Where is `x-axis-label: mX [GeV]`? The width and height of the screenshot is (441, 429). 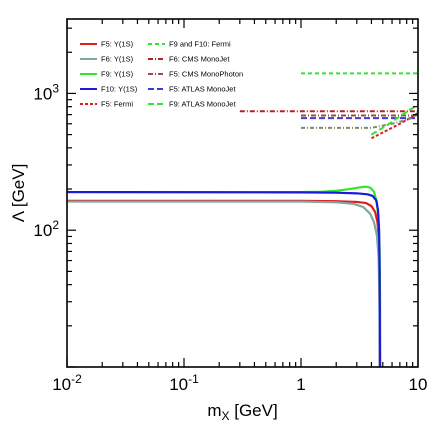
x-axis-label: mX [GeV] is located at coordinates (242, 412).